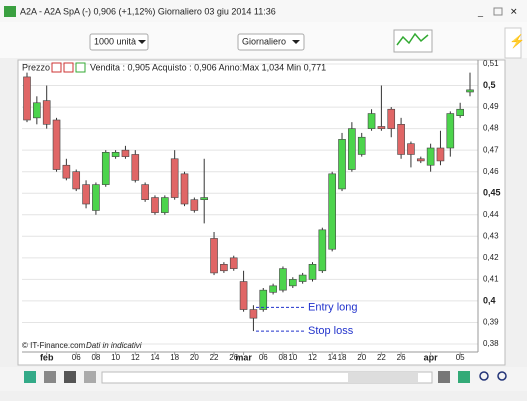 This screenshot has height=401, width=527. What do you see at coordinates (331, 331) in the screenshot?
I see `annotation-label: Stop loss` at bounding box center [331, 331].